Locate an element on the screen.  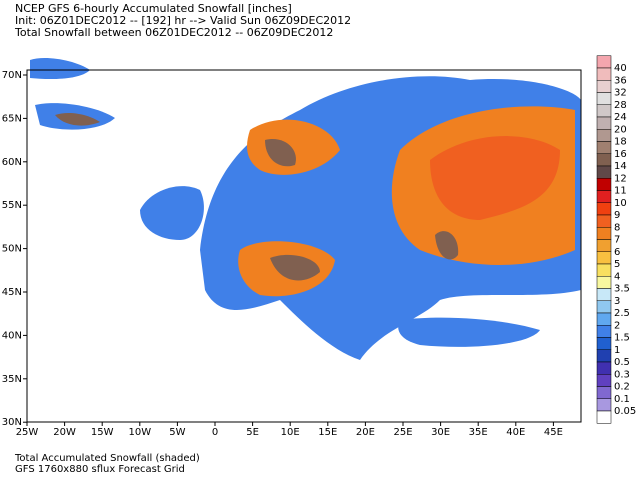
colorbar-label: 0.5 is located at coordinates (622, 362).